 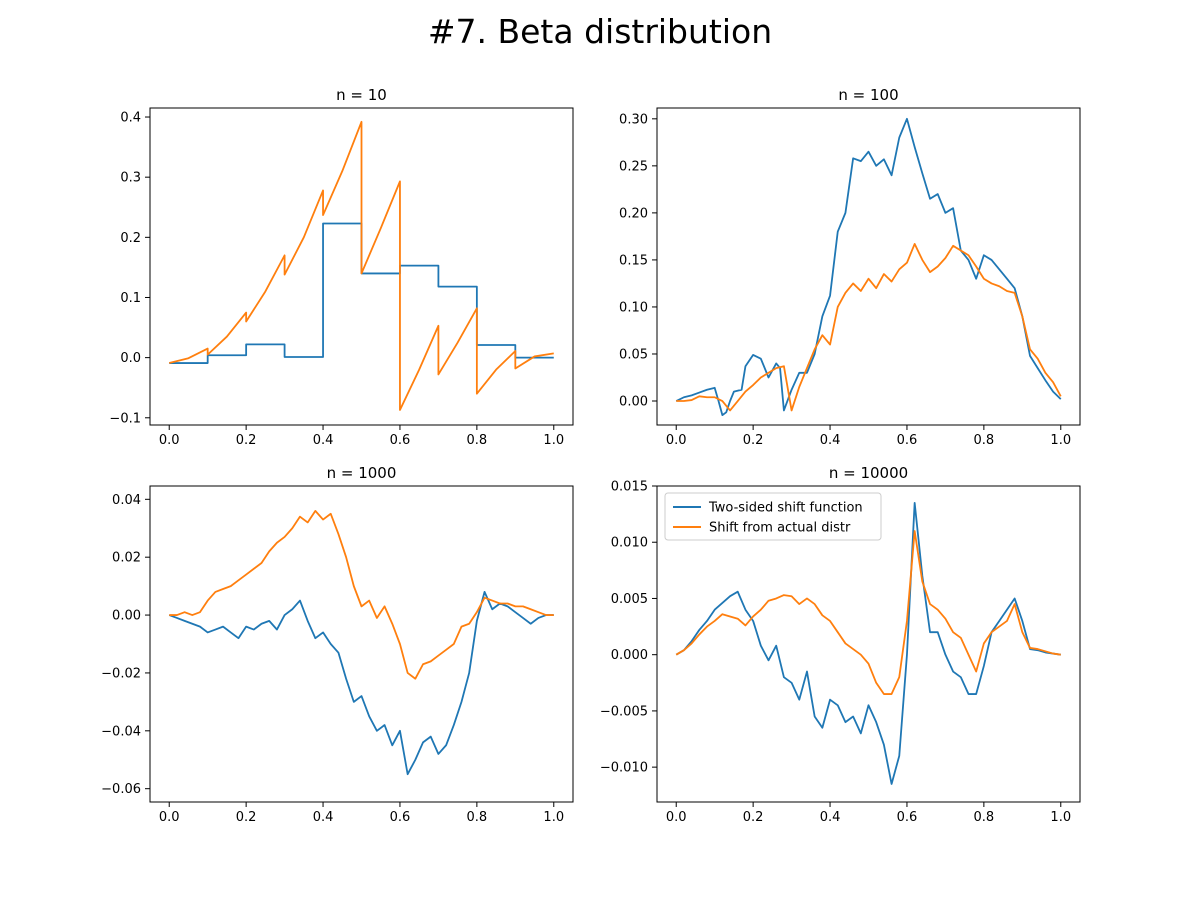 What do you see at coordinates (125, 418) in the screenshot?
I see `y-tick-label: −0.1` at bounding box center [125, 418].